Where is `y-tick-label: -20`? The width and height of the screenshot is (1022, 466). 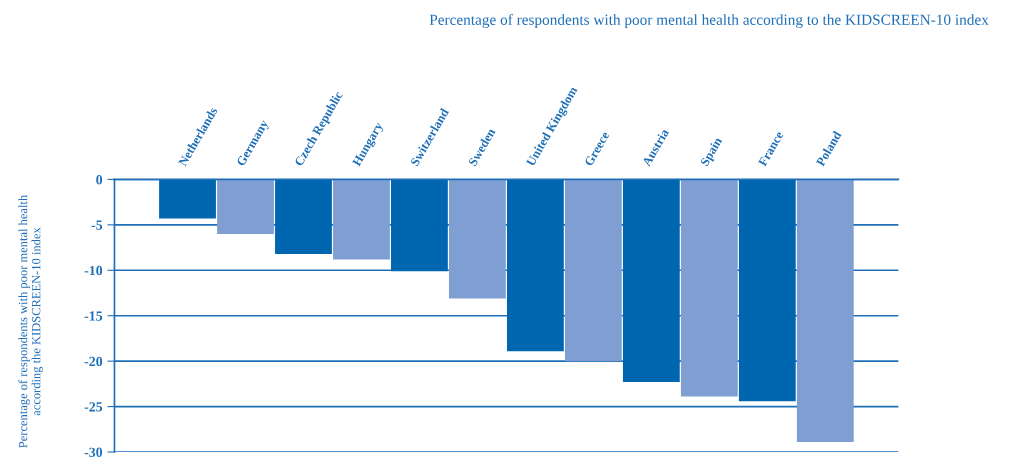
y-tick-label: -20 is located at coordinates (93, 361).